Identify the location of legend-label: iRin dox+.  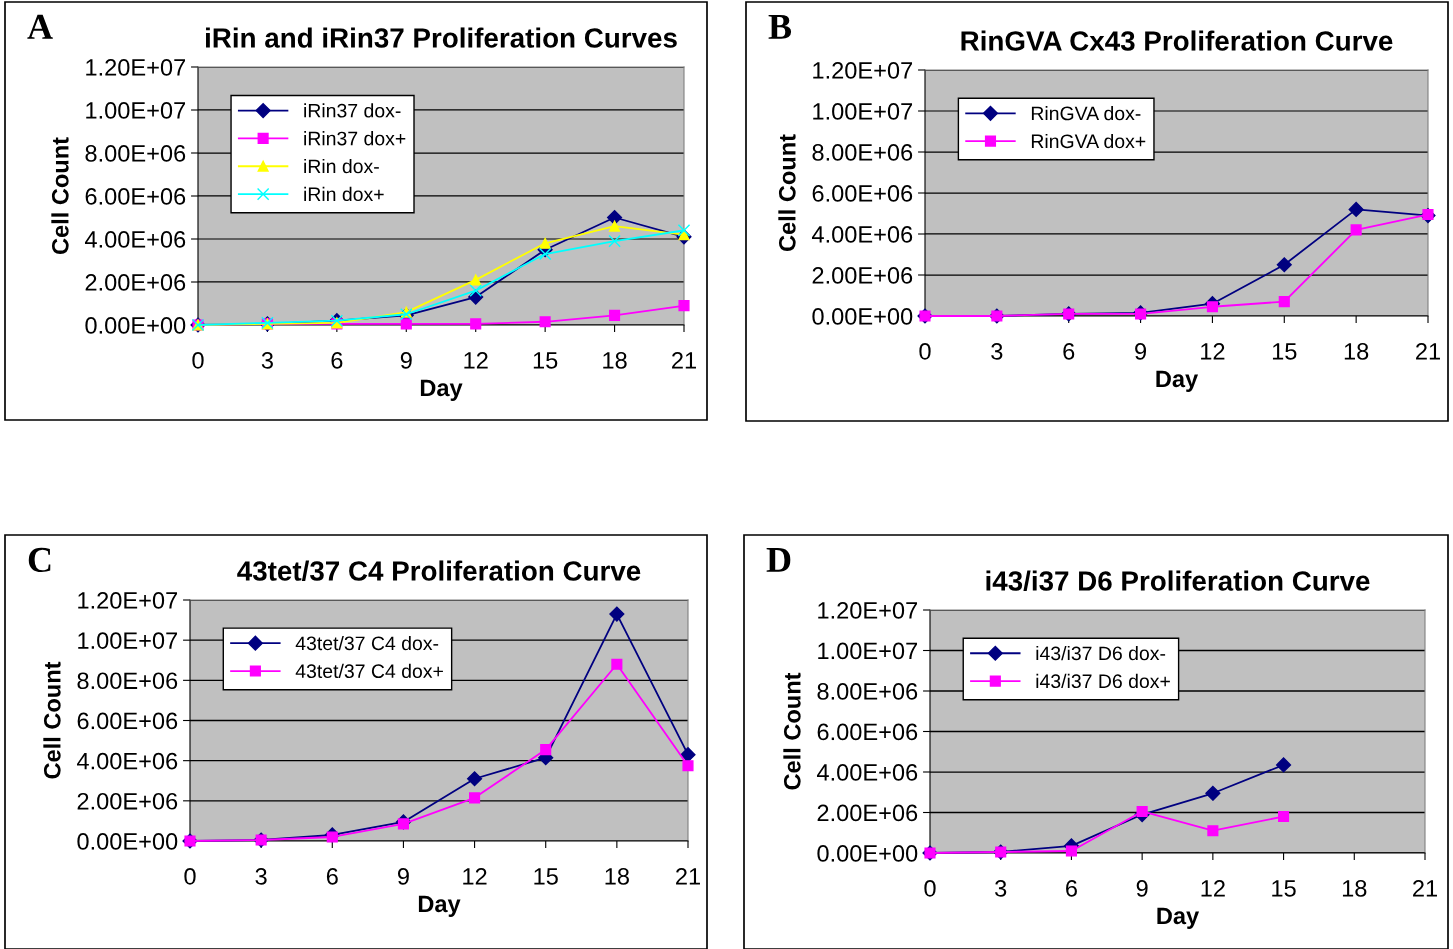
(344, 194).